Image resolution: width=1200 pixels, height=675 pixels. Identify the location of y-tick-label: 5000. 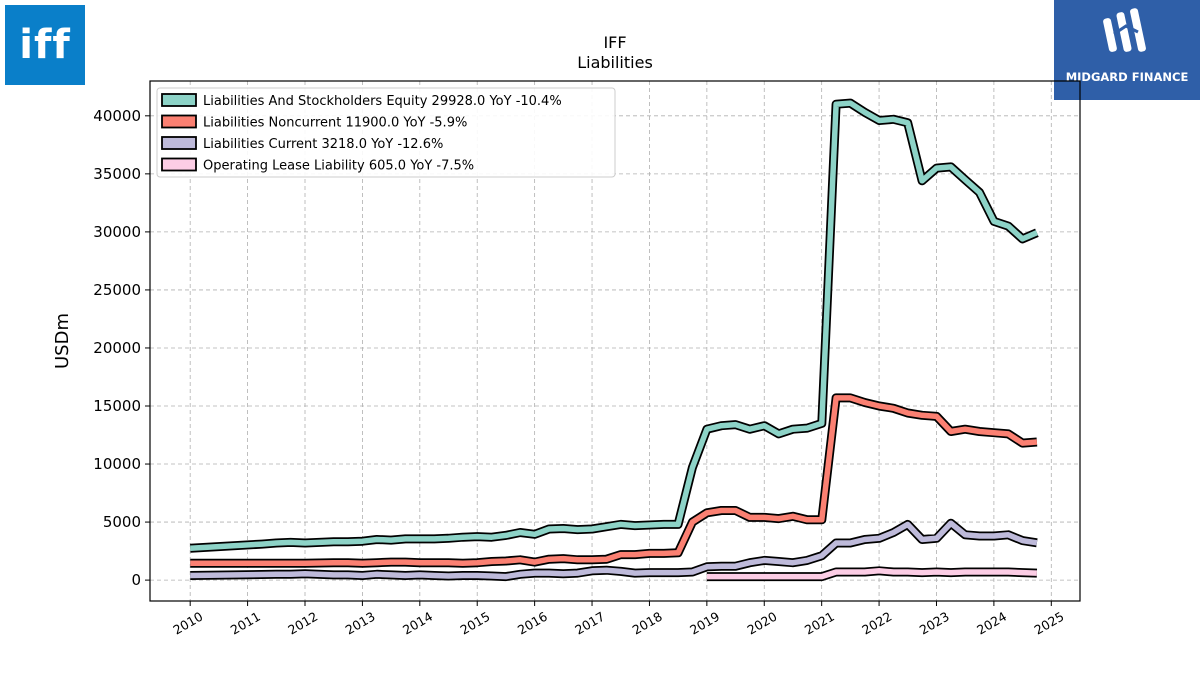
(122, 522).